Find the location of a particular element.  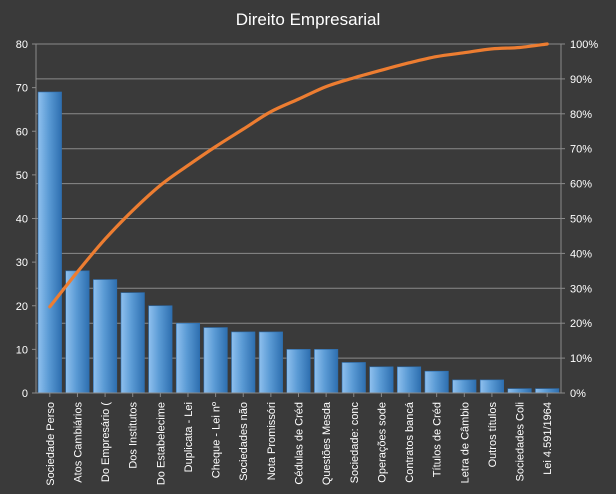

category-label: Do Empresário ( is located at coordinates (106, 442).